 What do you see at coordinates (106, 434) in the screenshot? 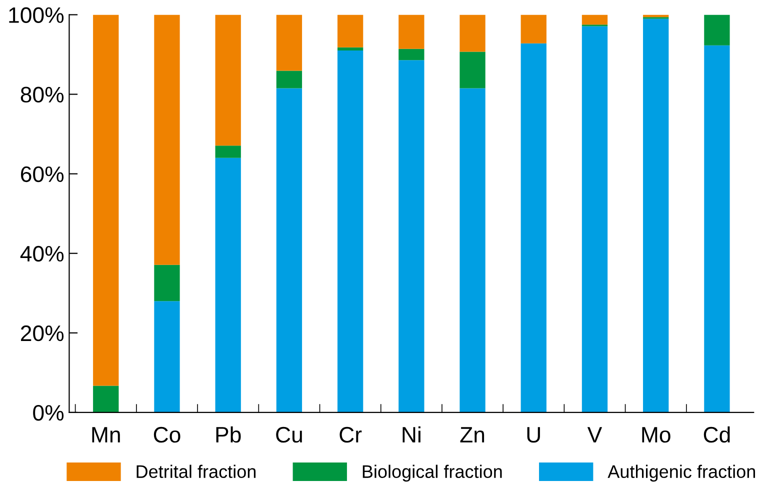
I see `x-tick-label: Mn` at bounding box center [106, 434].